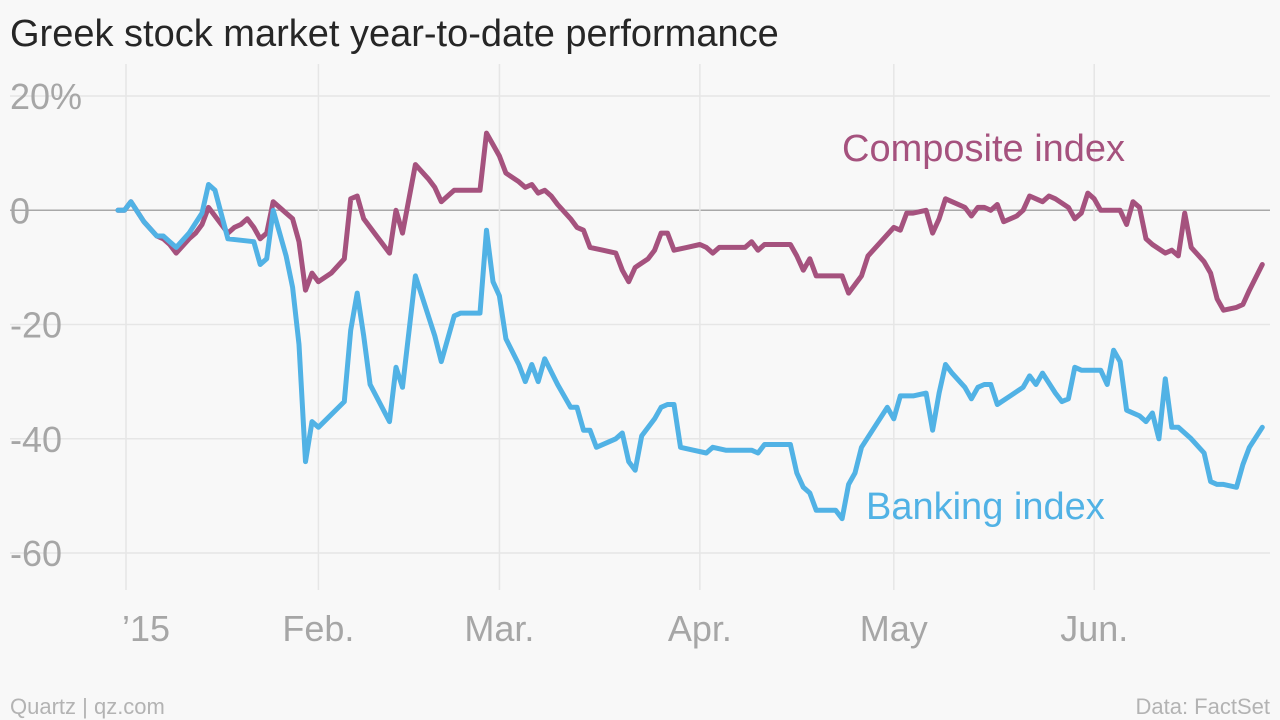  Describe the element at coordinates (985, 507) in the screenshot. I see `banking-index-label: Banking index` at that location.